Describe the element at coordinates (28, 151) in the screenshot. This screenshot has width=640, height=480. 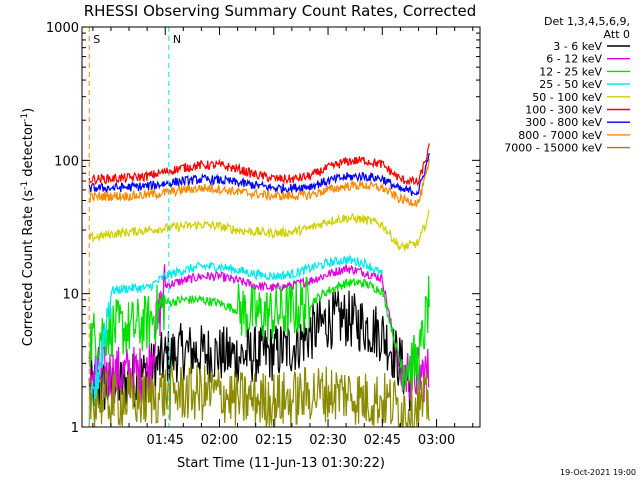
I see `y-axis-label-mid: detector` at that location.